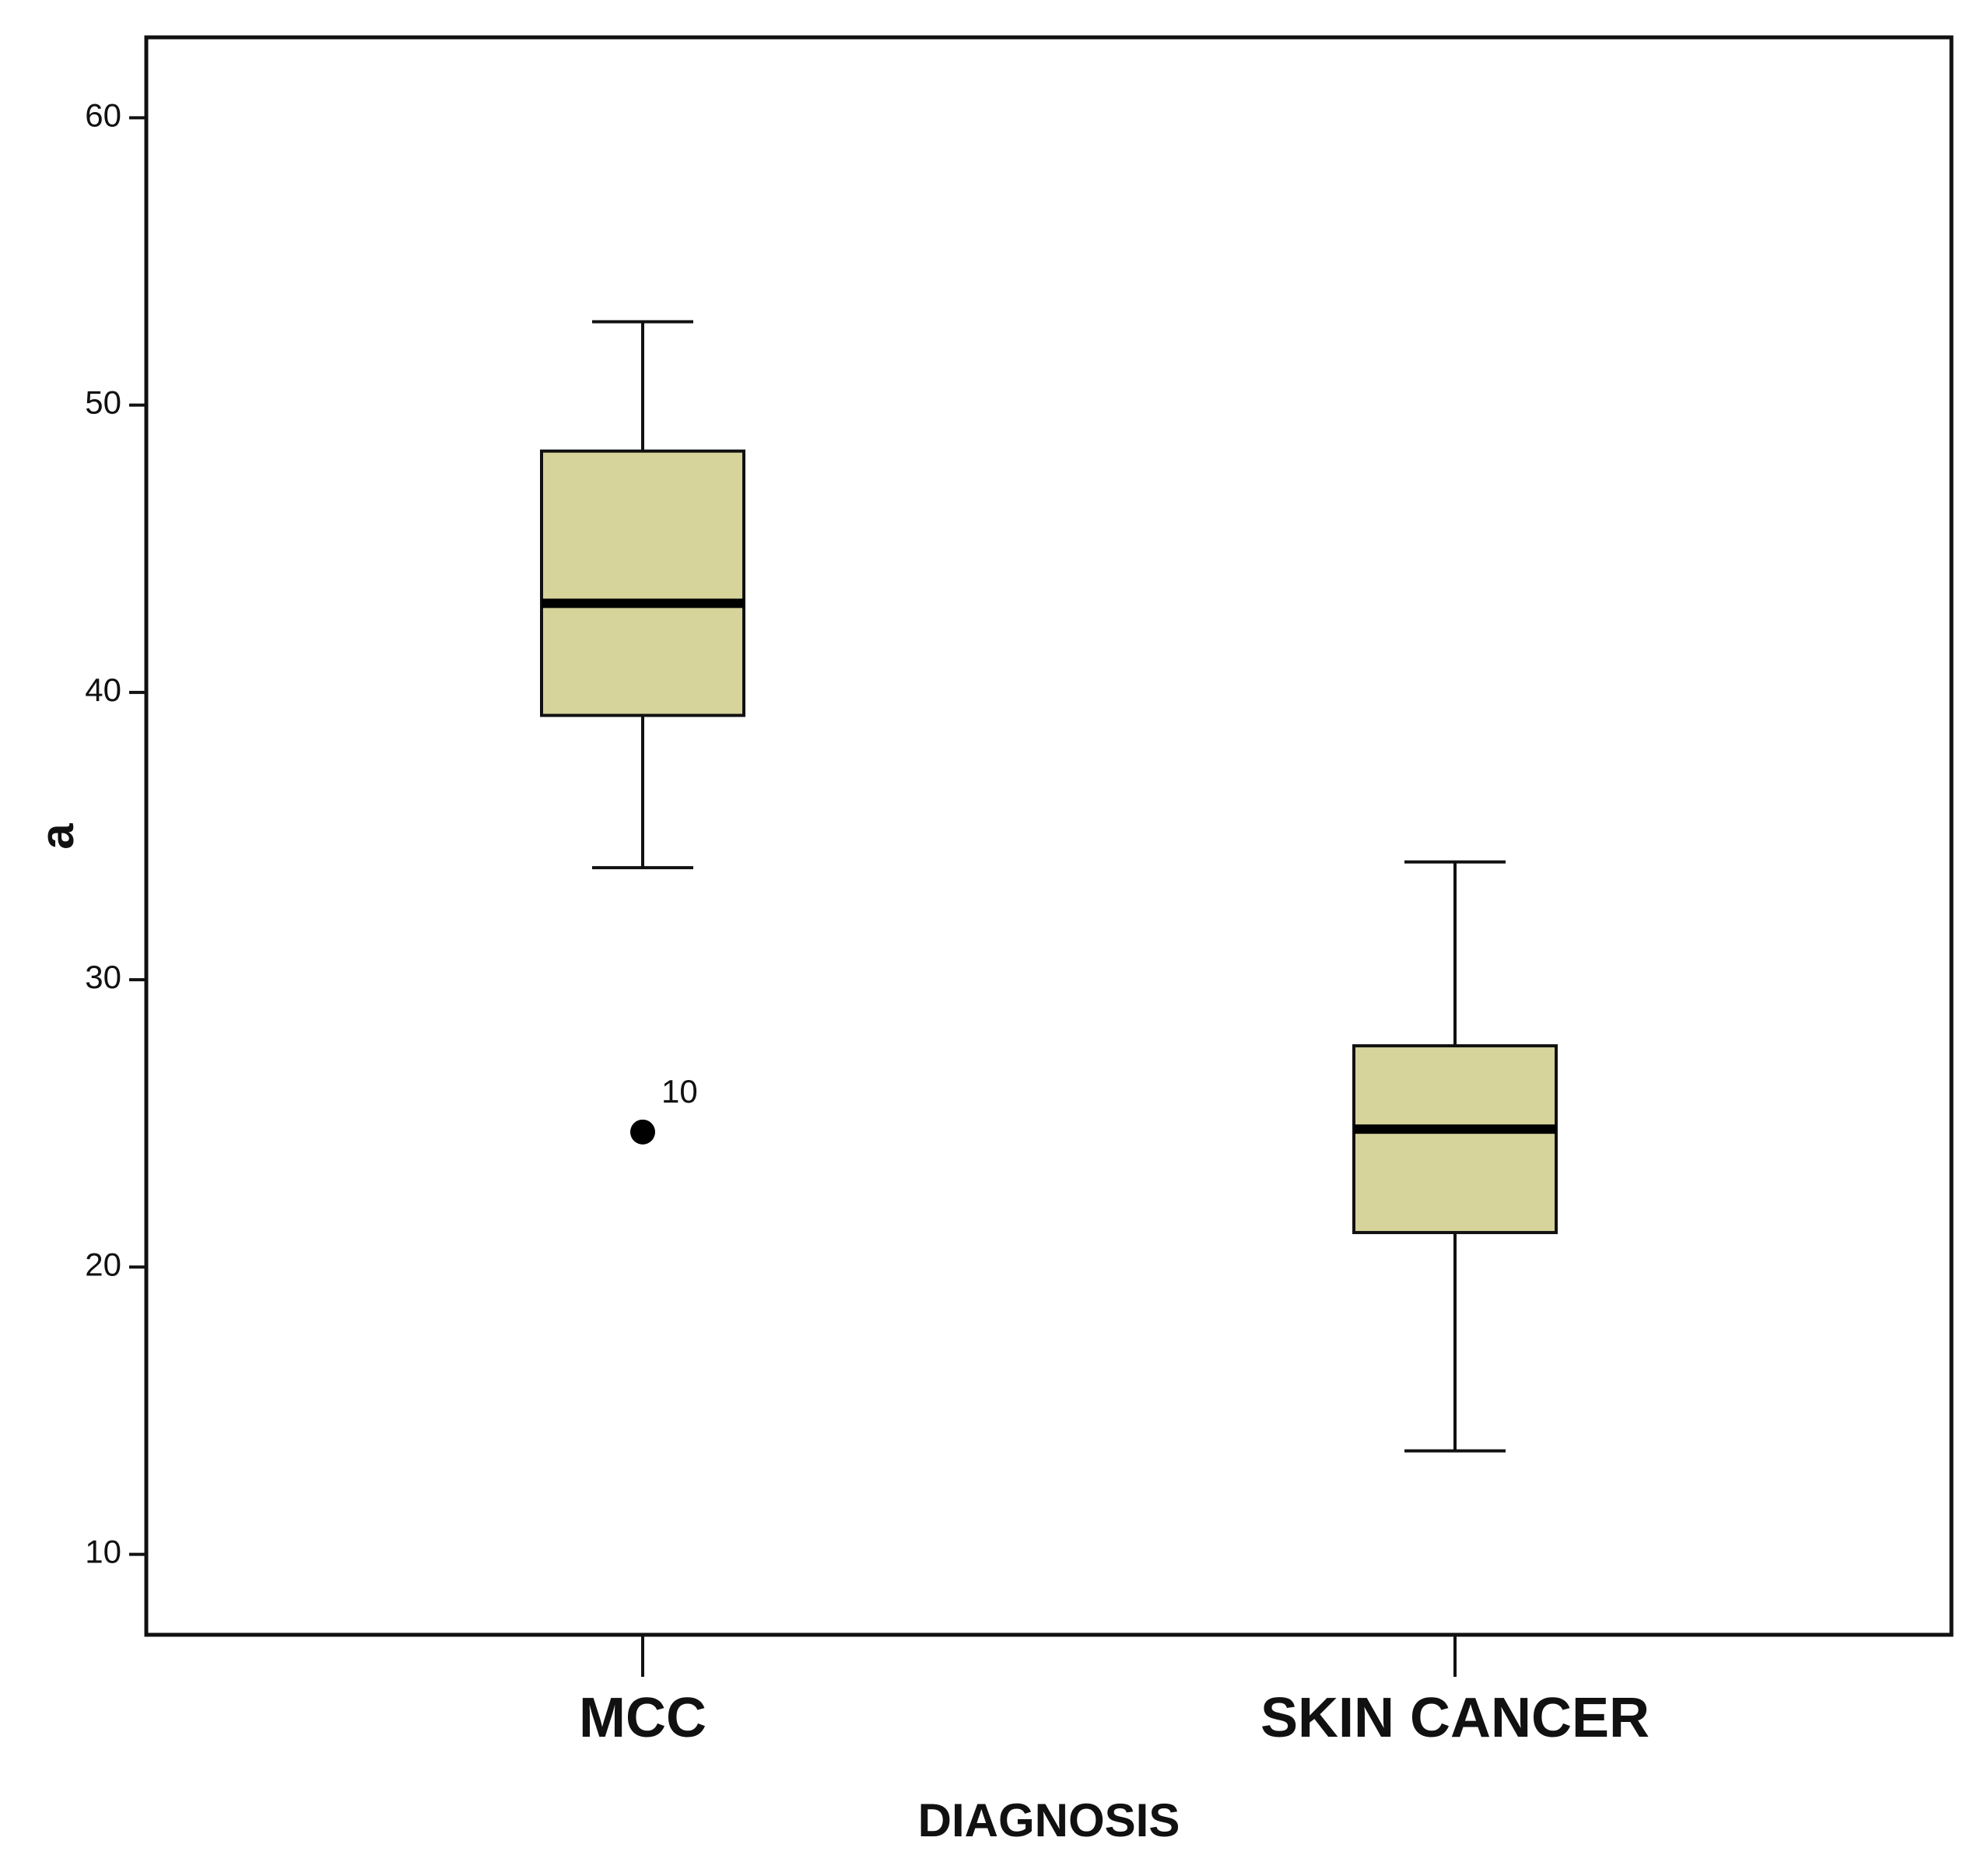  Describe the element at coordinates (1114, 1692) in the screenshot. I see `x-axis: MCC SKIN CANCER` at that location.